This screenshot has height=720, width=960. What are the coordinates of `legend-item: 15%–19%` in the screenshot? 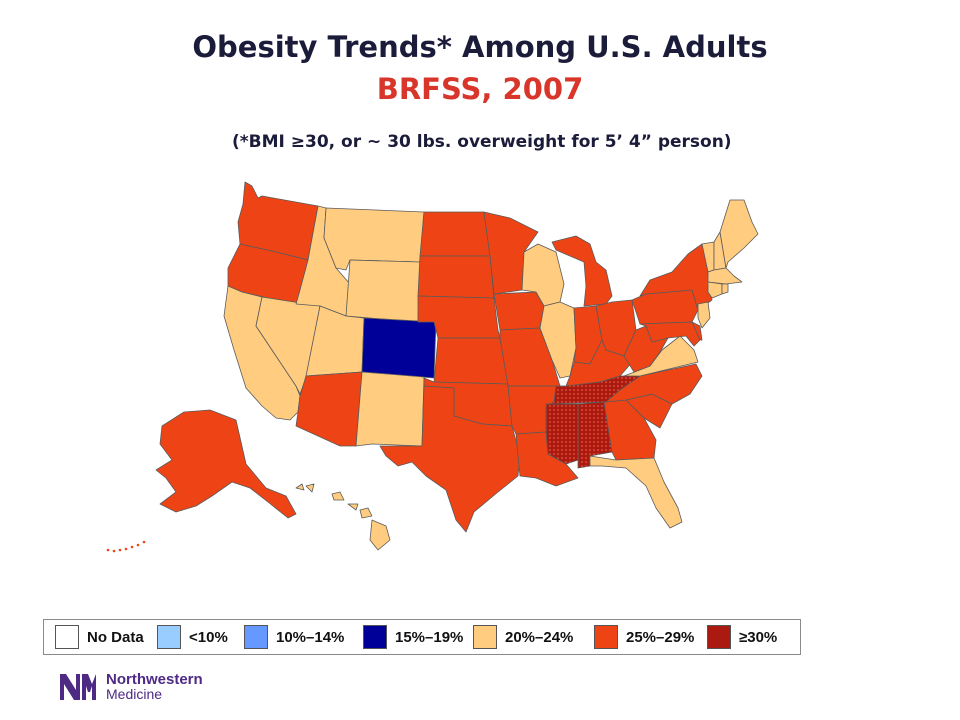 It's located at (413, 637).